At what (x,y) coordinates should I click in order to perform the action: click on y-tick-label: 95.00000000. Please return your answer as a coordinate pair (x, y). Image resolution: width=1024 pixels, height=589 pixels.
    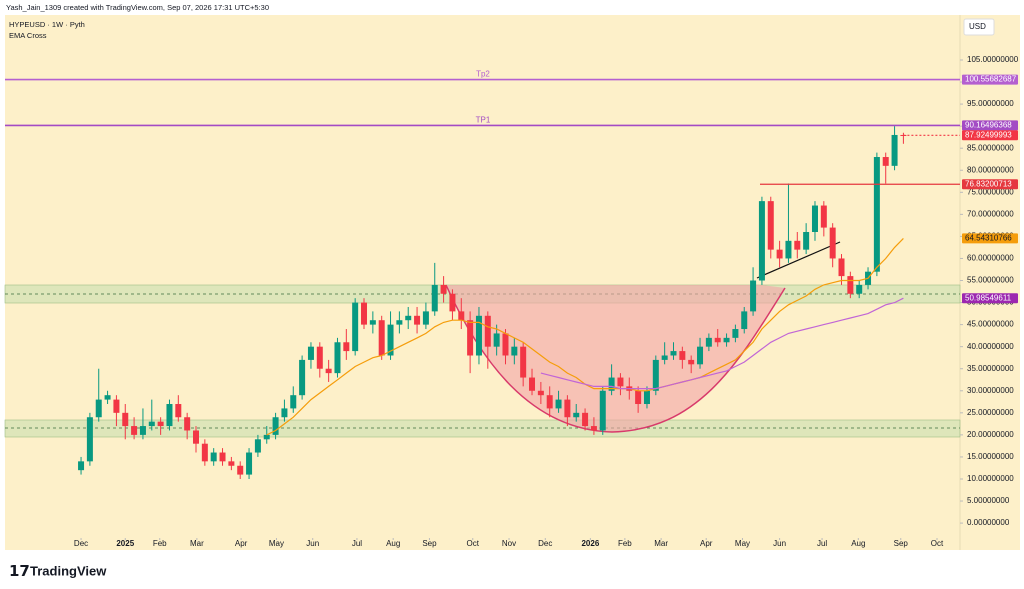
    Looking at the image, I should click on (990, 103).